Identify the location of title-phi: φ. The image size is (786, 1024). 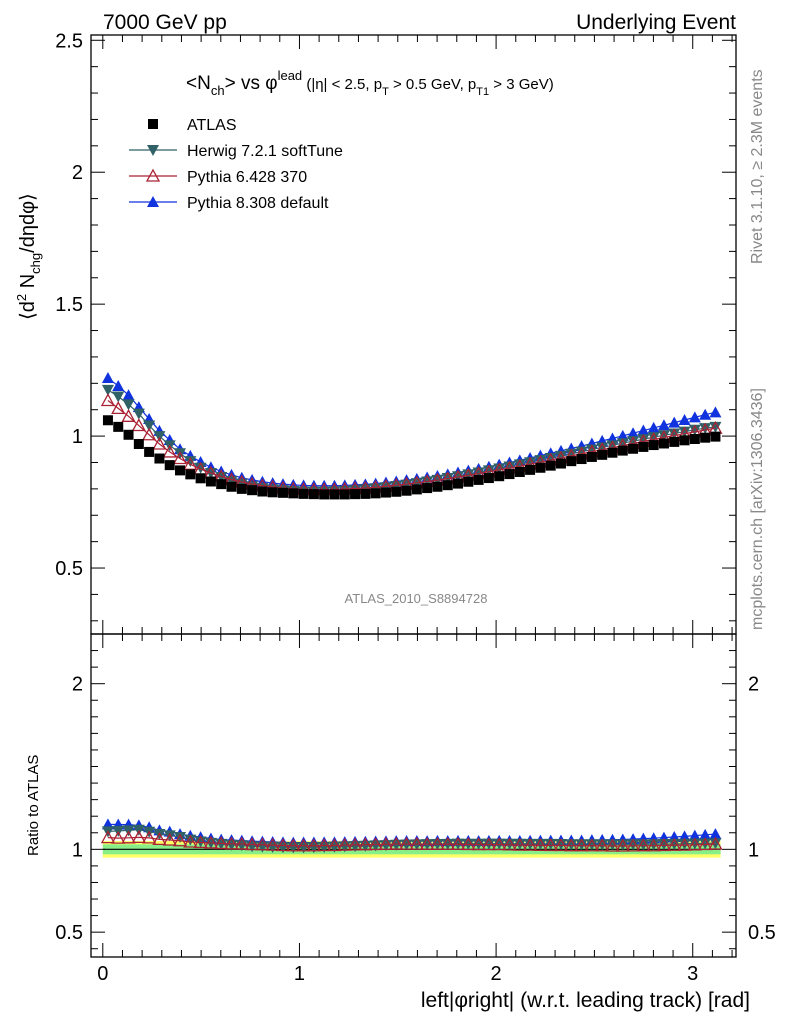
(271, 83).